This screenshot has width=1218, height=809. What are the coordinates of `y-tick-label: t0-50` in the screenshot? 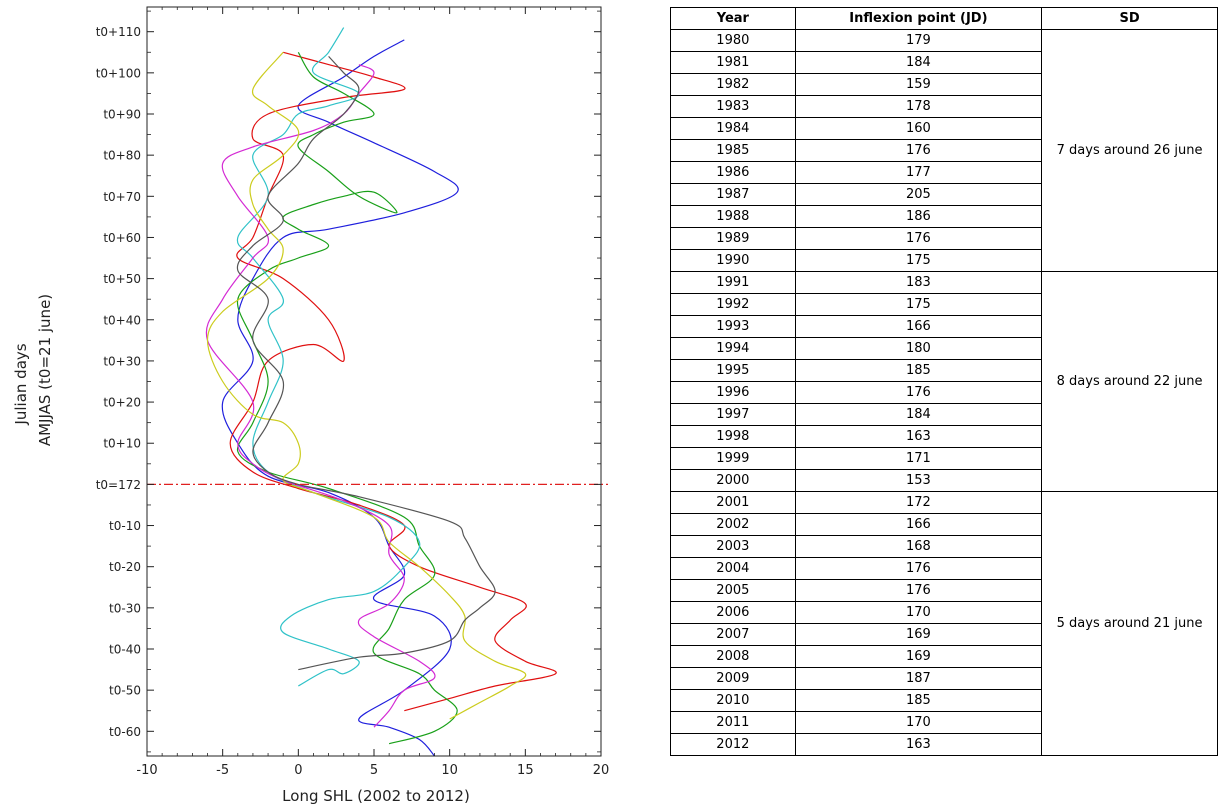 It's located at (125, 691).